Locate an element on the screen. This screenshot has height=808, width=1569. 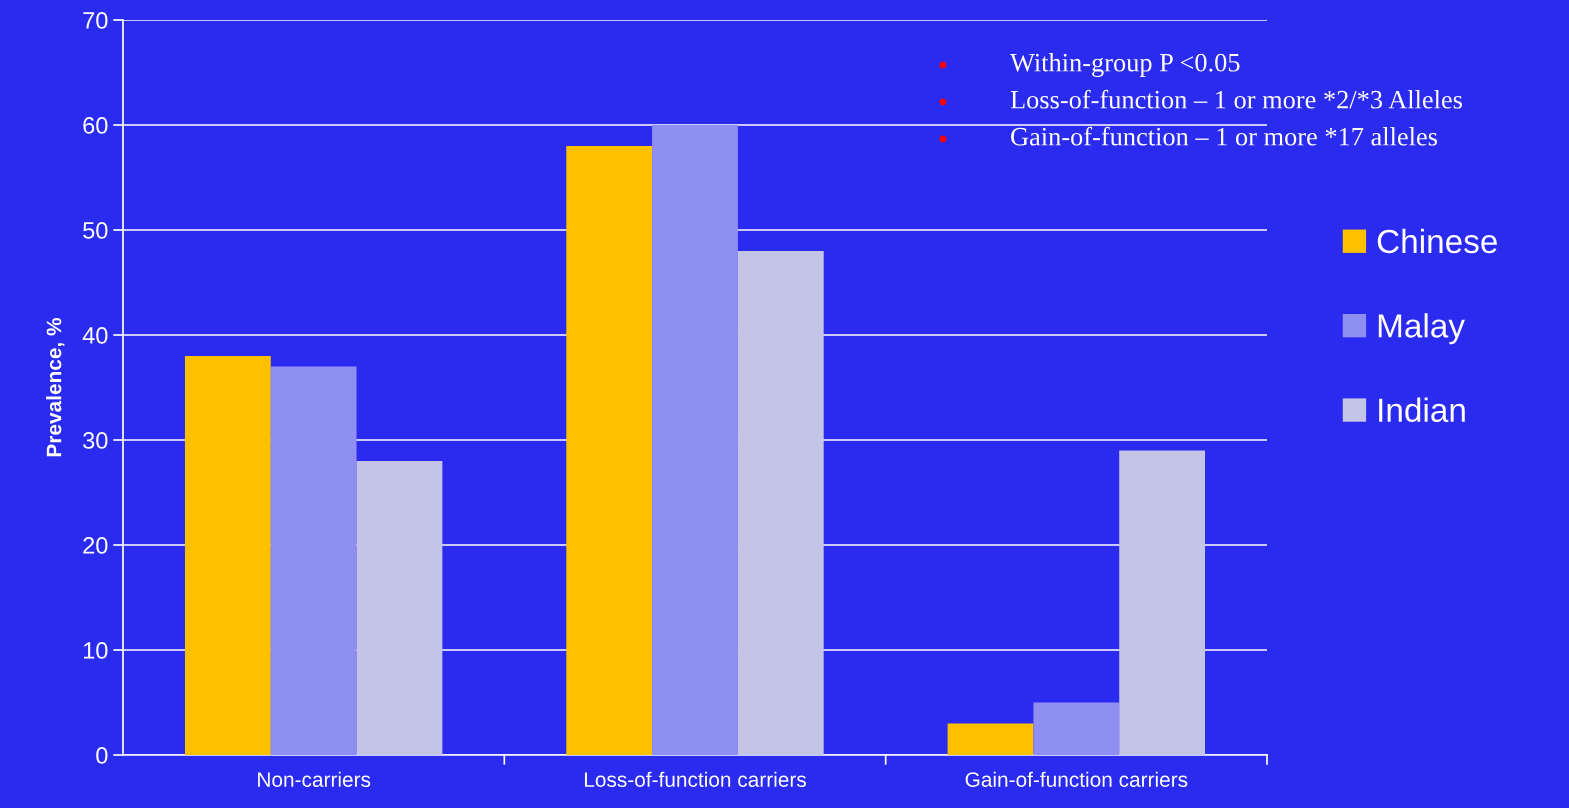
legend-label: Chinese is located at coordinates (1437, 241).